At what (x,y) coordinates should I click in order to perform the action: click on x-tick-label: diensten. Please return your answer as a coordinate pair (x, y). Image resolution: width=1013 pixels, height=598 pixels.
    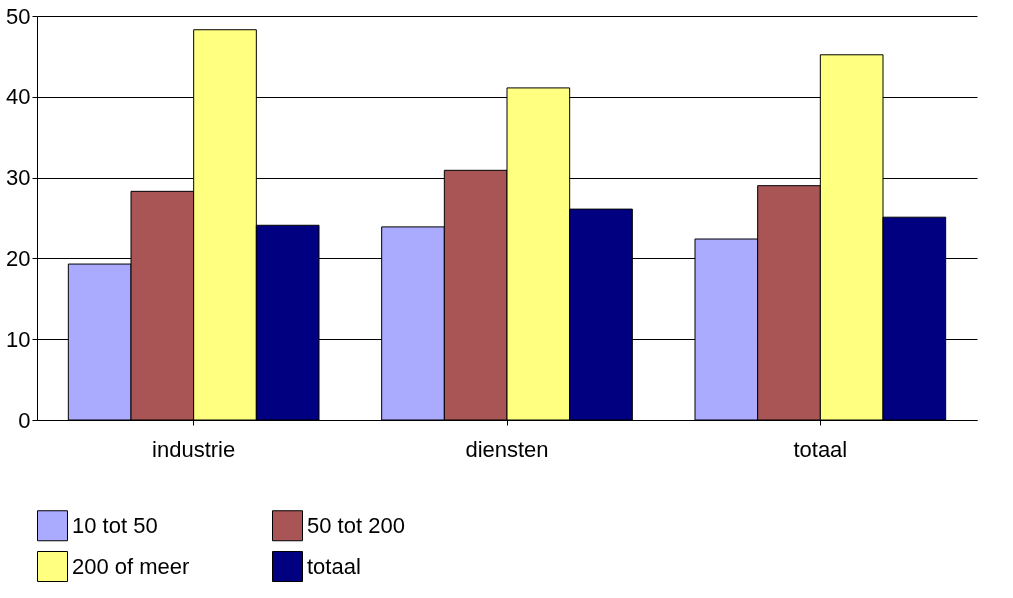
    Looking at the image, I should click on (507, 449).